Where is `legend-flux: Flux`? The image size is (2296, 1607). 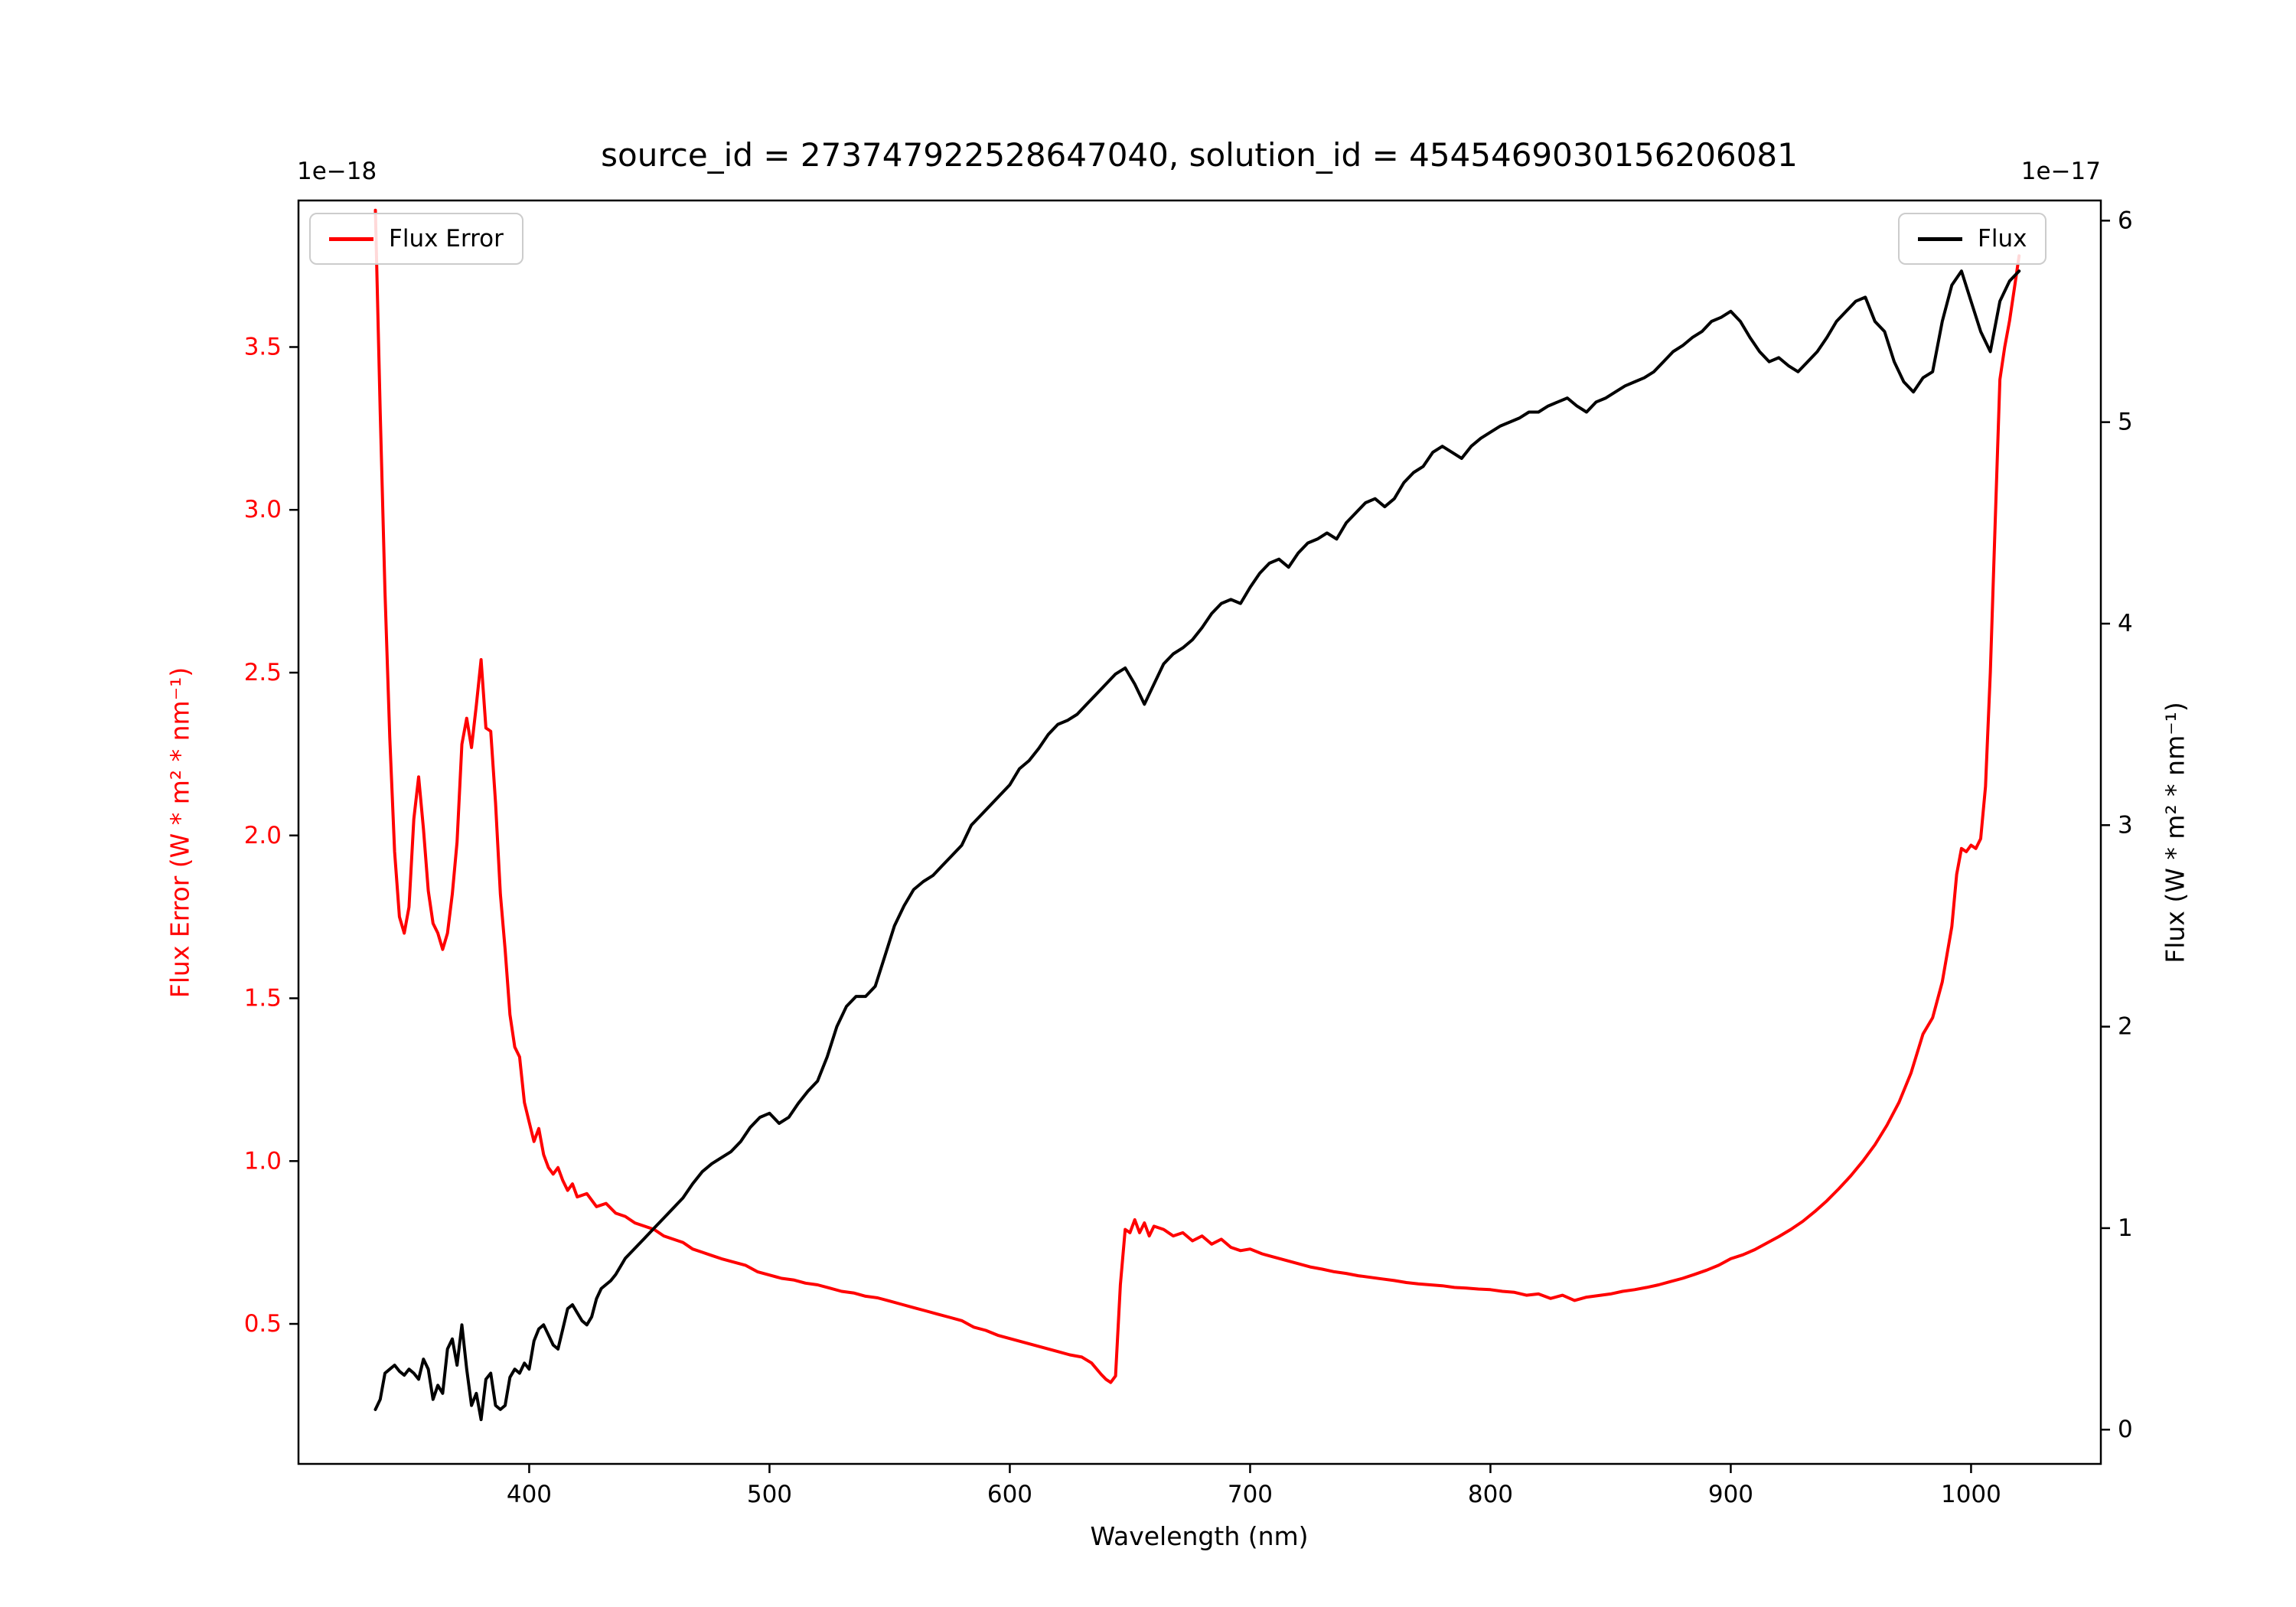
legend-flux: Flux is located at coordinates (1972, 239).